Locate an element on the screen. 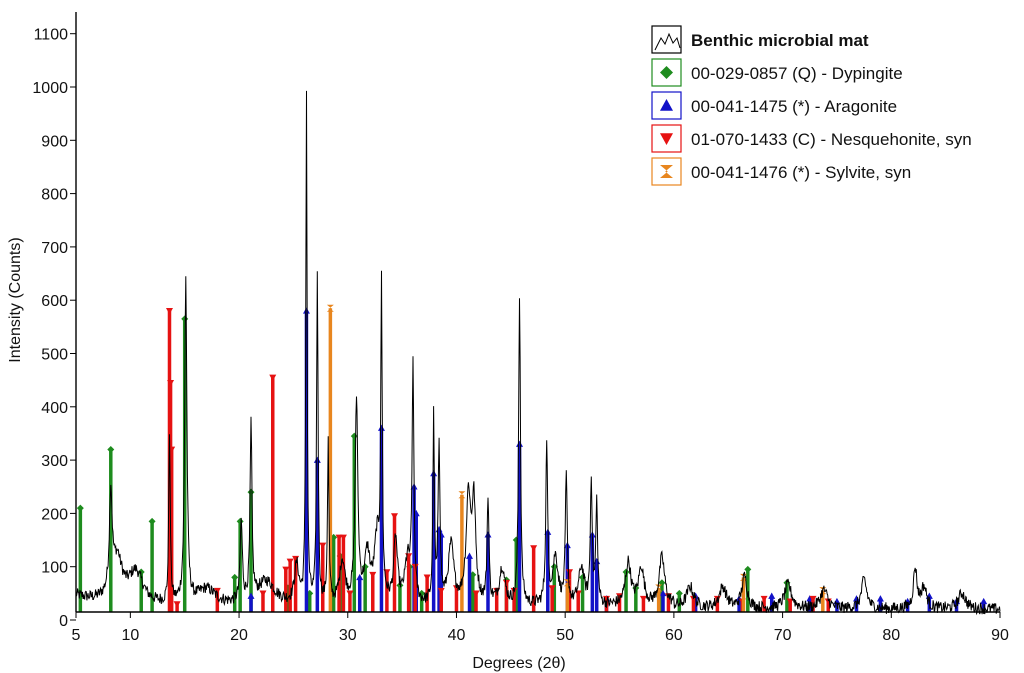 The width and height of the screenshot is (1024, 673). y-tick-label: 0 is located at coordinates (63, 621).